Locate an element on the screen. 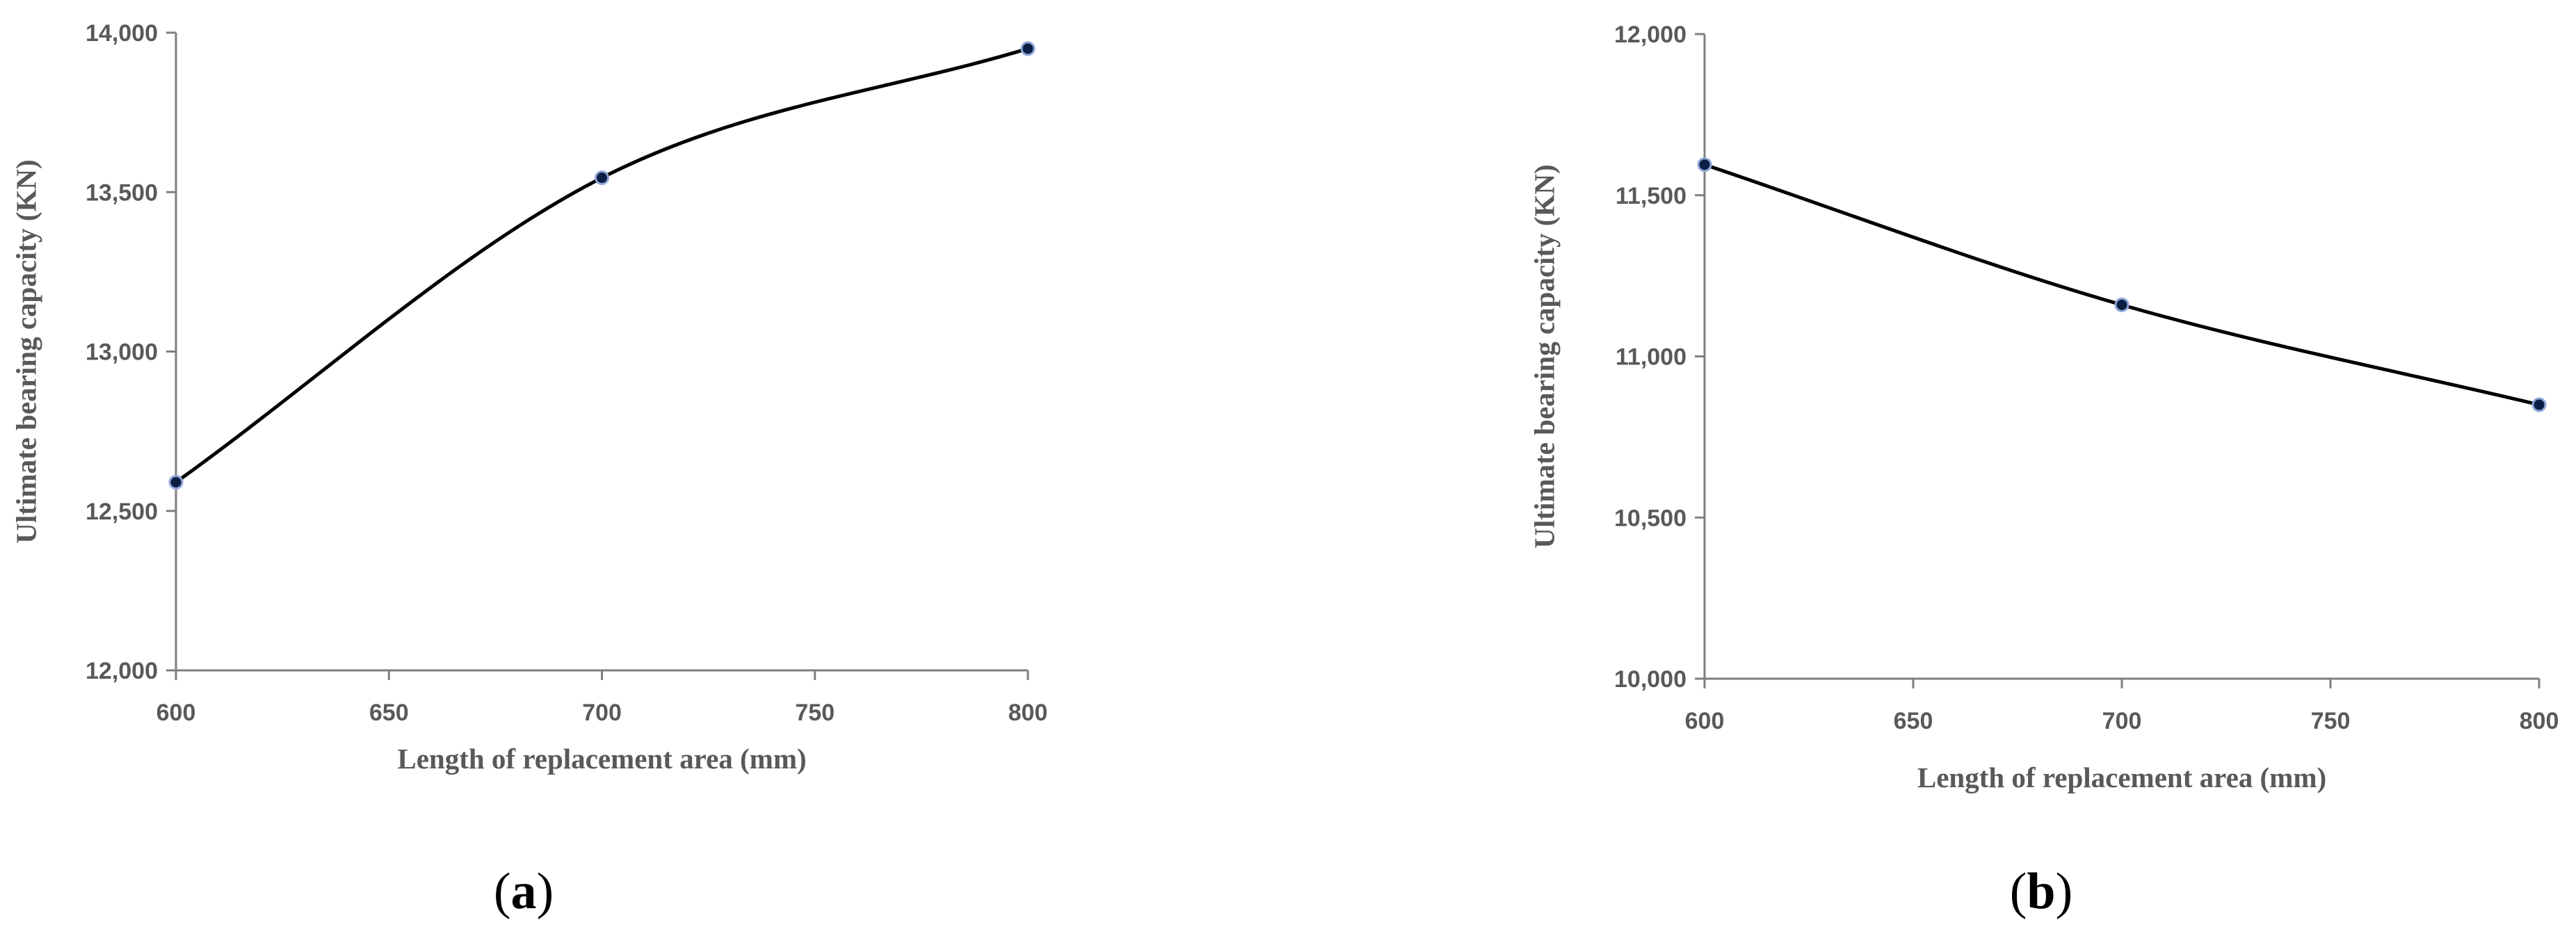 Image resolution: width=2576 pixels, height=936 pixels. y-tick-label: 11,500 is located at coordinates (1652, 196).